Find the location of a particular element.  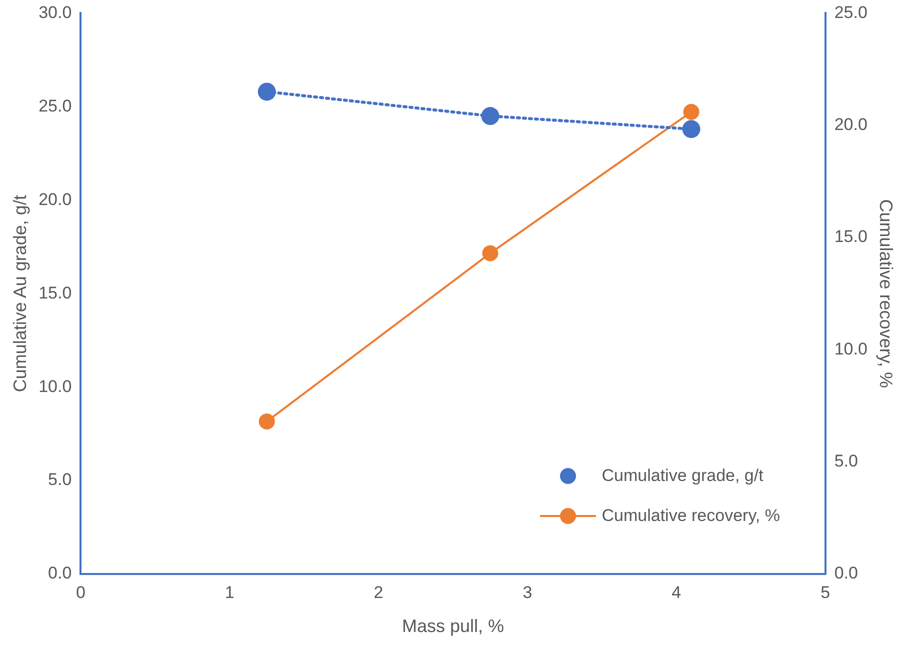

legend-label: Cumulative grade, g/t is located at coordinates (683, 476).